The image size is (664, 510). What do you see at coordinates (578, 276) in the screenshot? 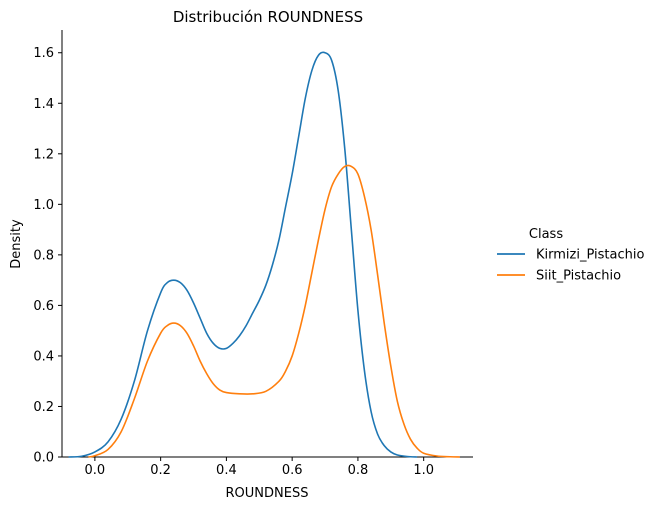
I see `legend-label: Siit_Pistachio` at bounding box center [578, 276].